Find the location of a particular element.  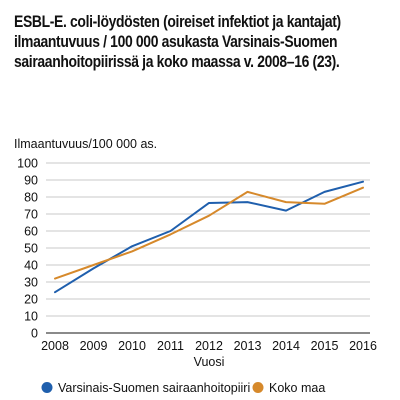

y-tick-label: 50 is located at coordinates (31, 249).